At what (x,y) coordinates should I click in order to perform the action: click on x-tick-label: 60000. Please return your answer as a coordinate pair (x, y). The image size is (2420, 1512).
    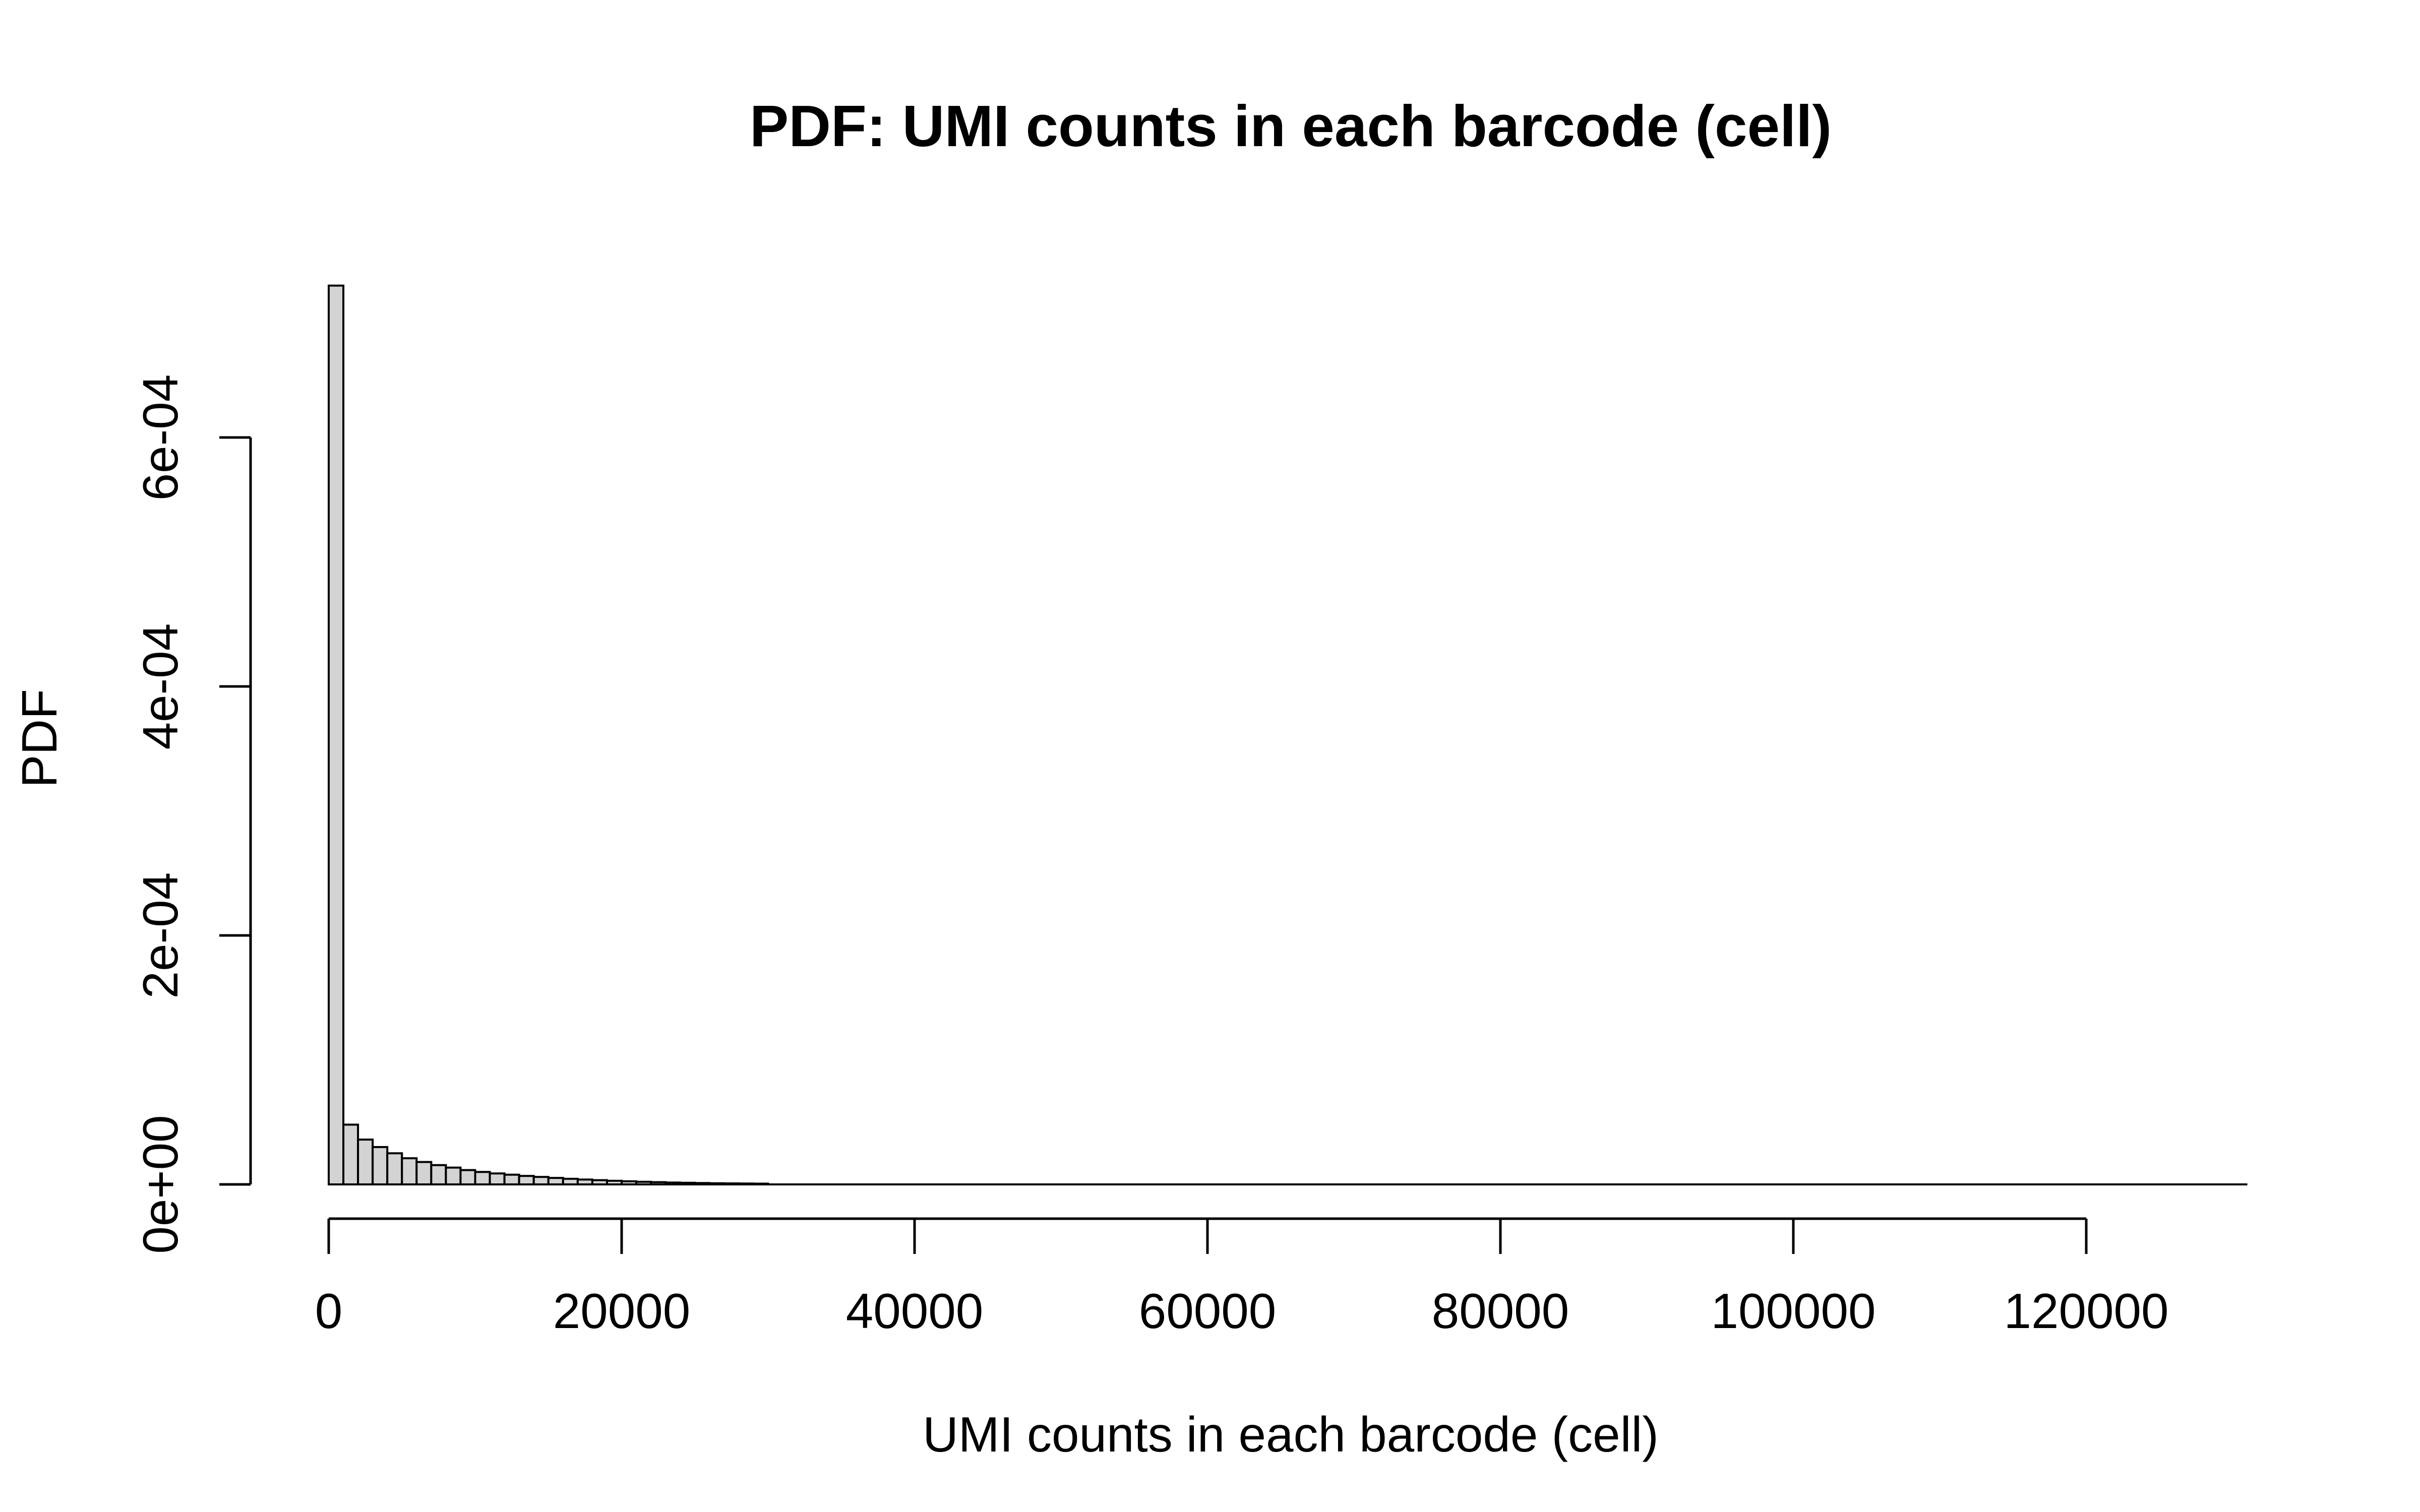
    Looking at the image, I should click on (1208, 1311).